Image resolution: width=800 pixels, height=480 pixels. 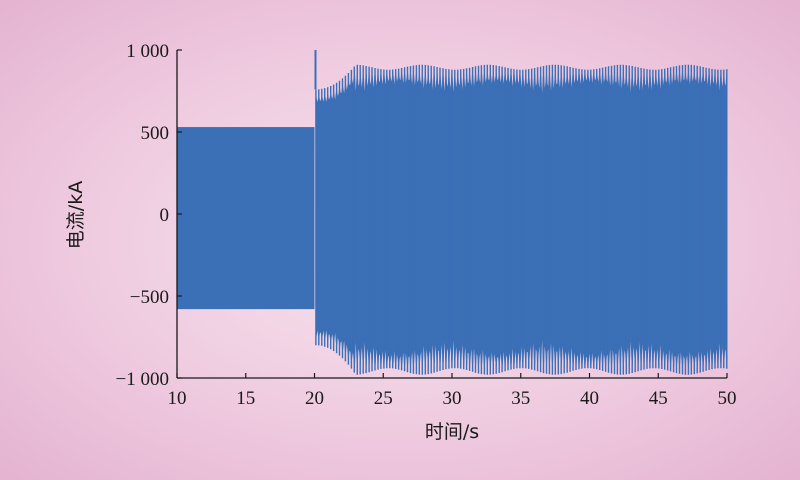 What do you see at coordinates (727, 398) in the screenshot?
I see `x-tick-label: 50` at bounding box center [727, 398].